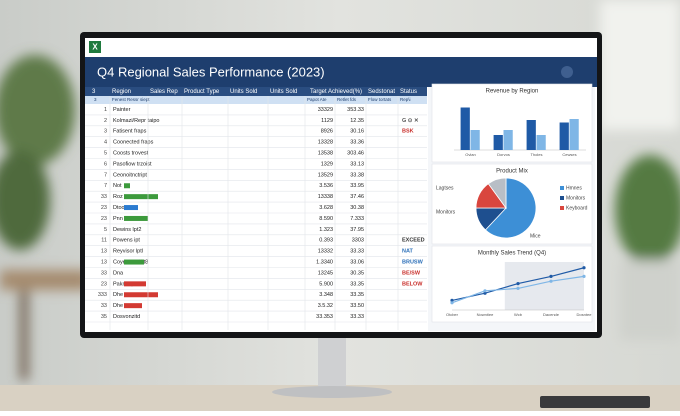  What do you see at coordinates (105, 175) in the screenshot?
I see `row-number: 7` at bounding box center [105, 175].